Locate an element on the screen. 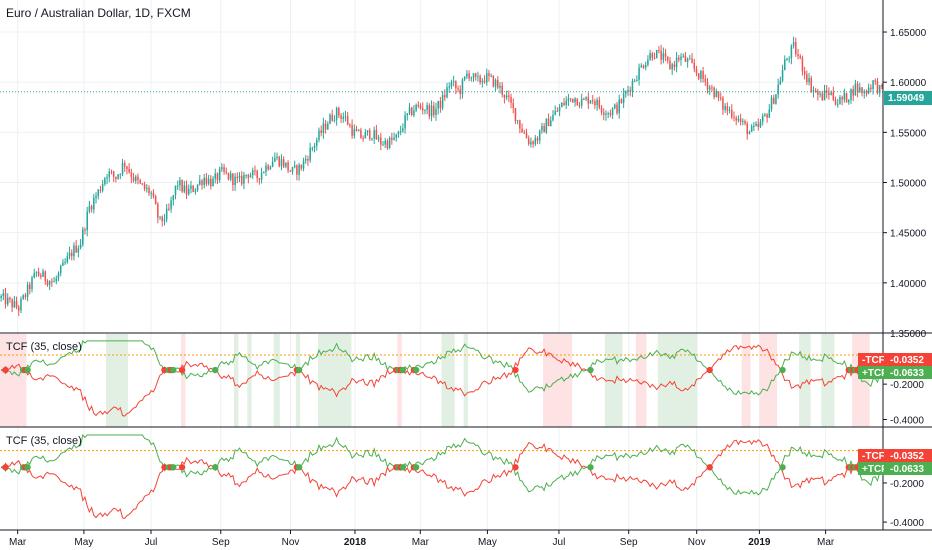 The height and width of the screenshot is (550, 932). last-price-tag: 1.59049 is located at coordinates (908, 98).